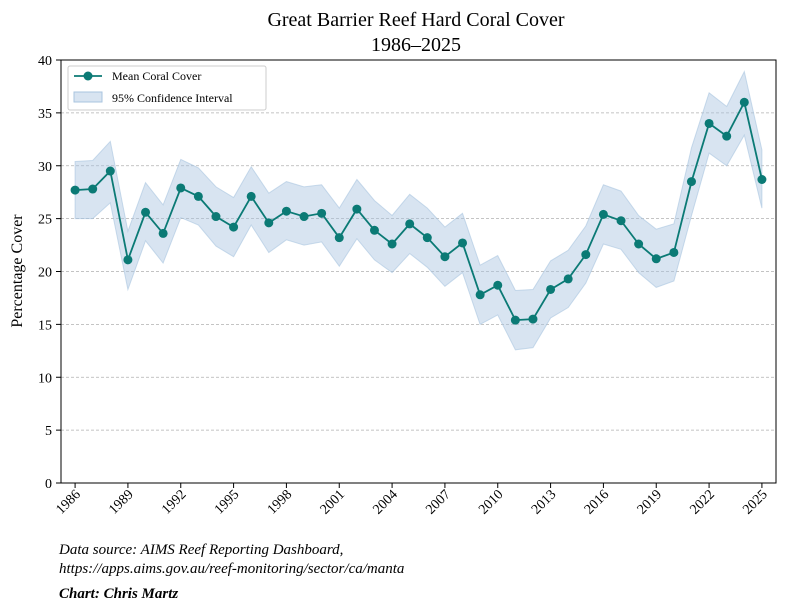 The image size is (787, 613). Describe the element at coordinates (227, 502) in the screenshot. I see `x-tick-label-1995: 1995` at that location.